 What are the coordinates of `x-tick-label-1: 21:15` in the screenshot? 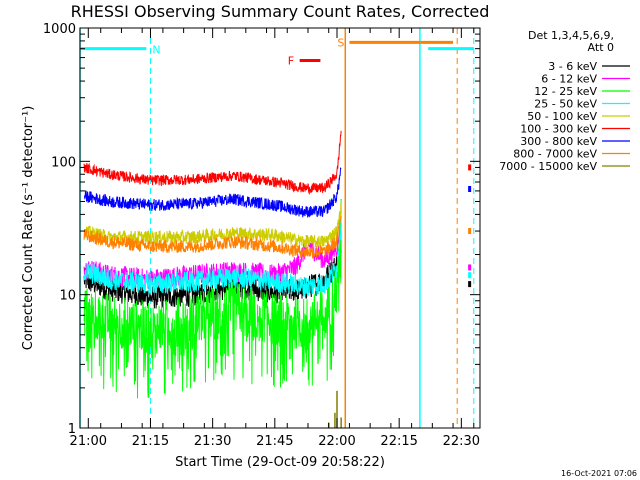 It's located at (150, 441).